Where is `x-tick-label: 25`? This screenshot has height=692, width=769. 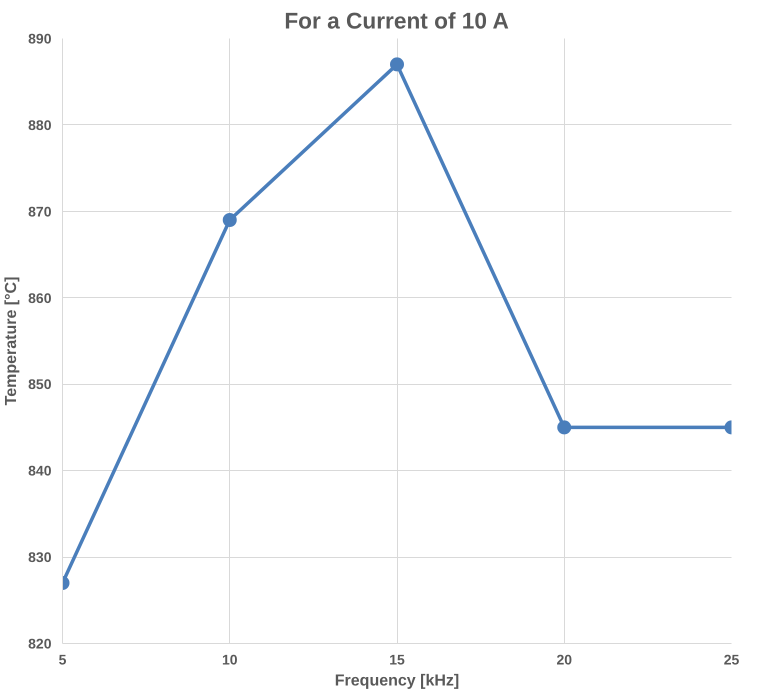 x-tick-label: 25 is located at coordinates (732, 660).